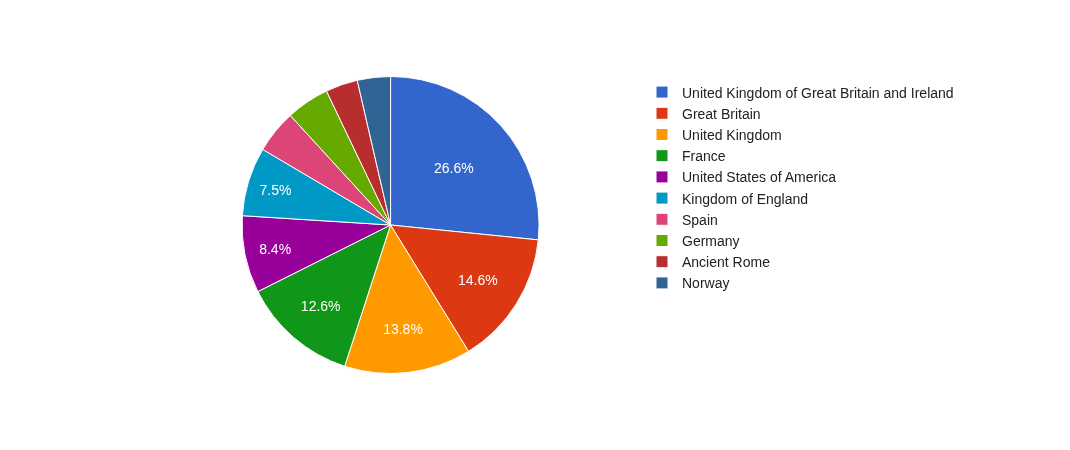 The width and height of the screenshot is (1070, 450). Describe the element at coordinates (453, 167) in the screenshot. I see `data-label: 26.6%` at that location.